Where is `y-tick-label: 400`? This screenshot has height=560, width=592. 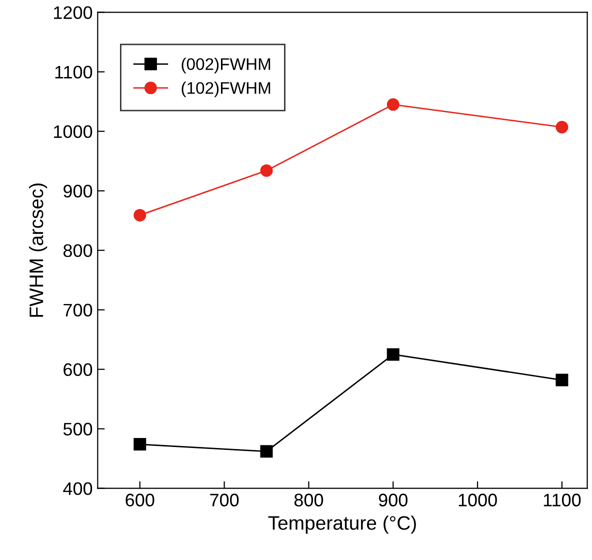 y-tick-label: 400 is located at coordinates (77, 489).